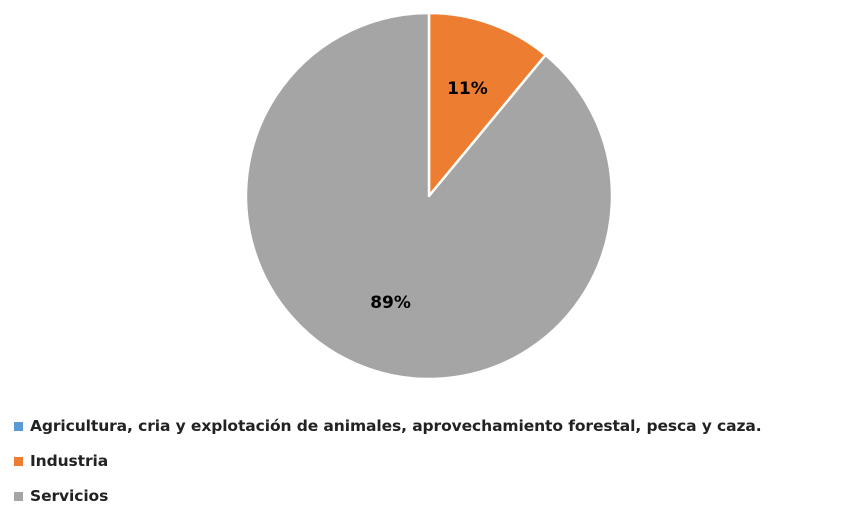 This screenshot has height=529, width=860. I want to click on legend-item-industria: Industria, so click(388, 461).